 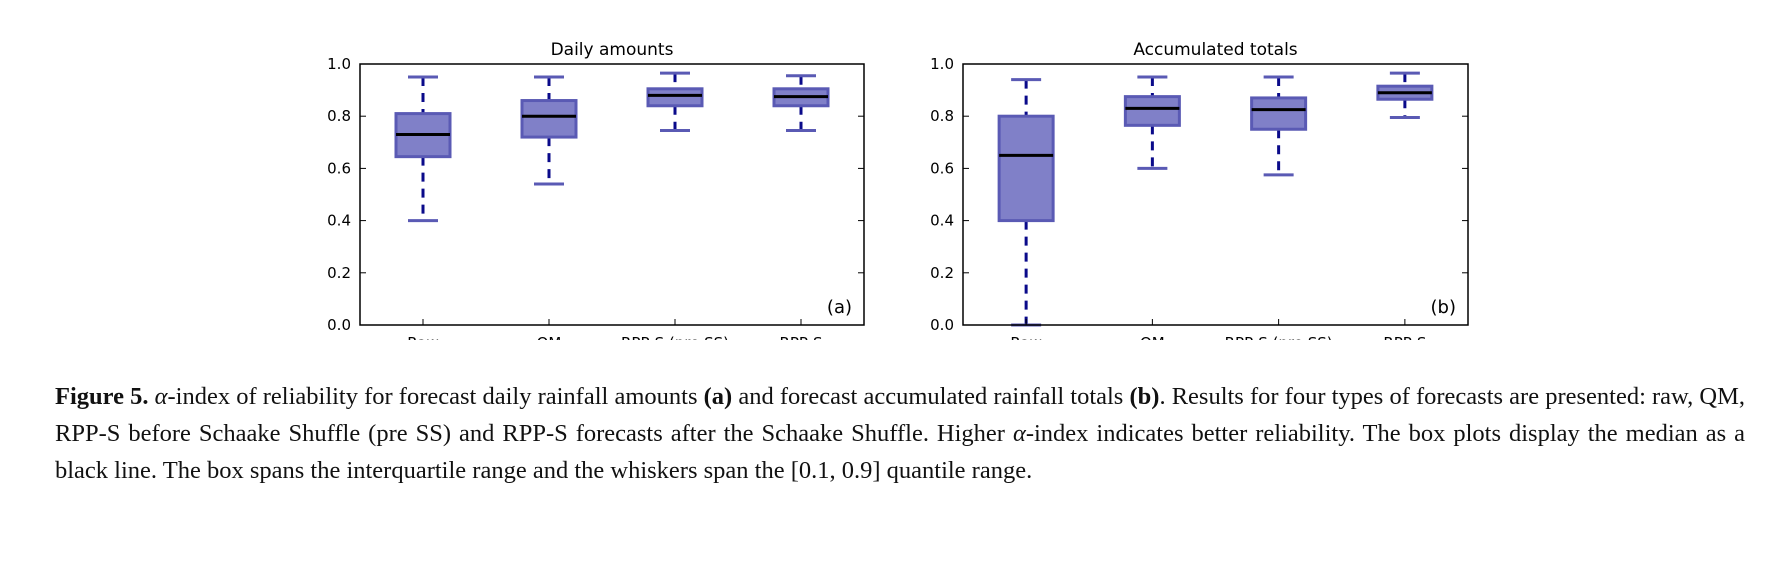 I want to click on caption-text-2: and forecast accumulated rainfall totals, so click(x=931, y=396).